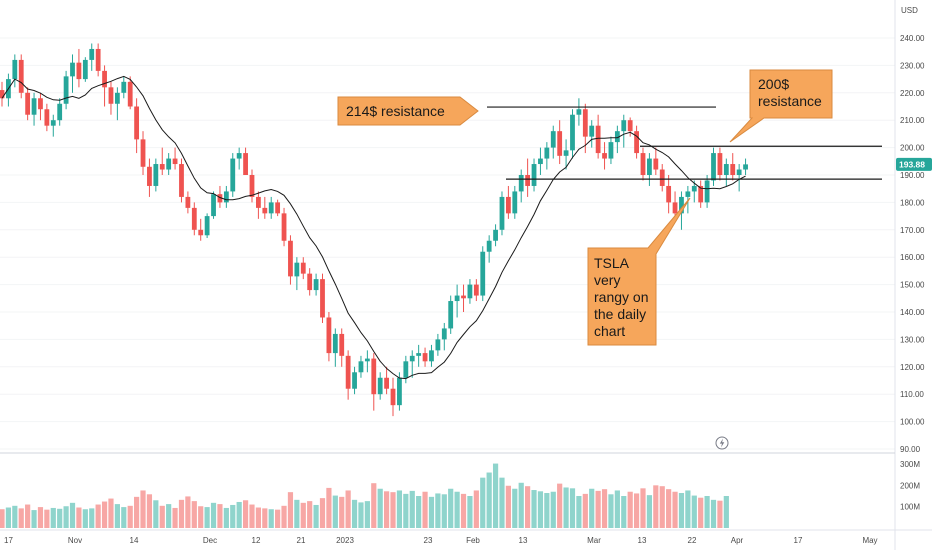  Describe the element at coordinates (912, 312) in the screenshot. I see `price-tick-label: 140.00` at that location.